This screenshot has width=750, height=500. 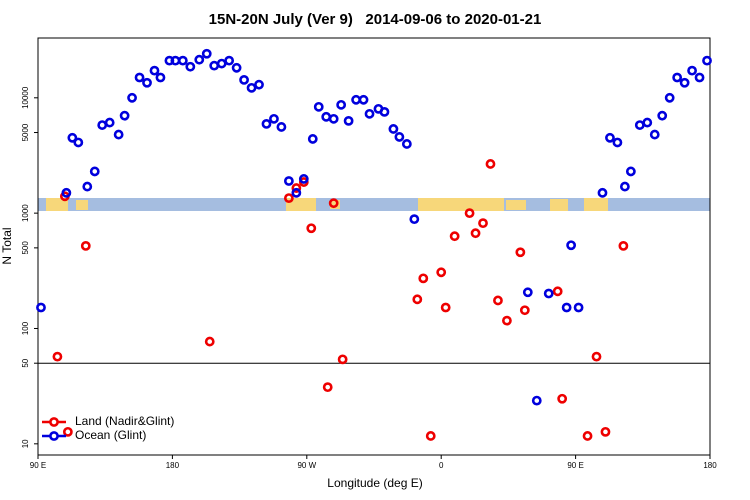 What do you see at coordinates (124, 421) in the screenshot?
I see `legend-label: Land (Nadir&Glint)` at bounding box center [124, 421].